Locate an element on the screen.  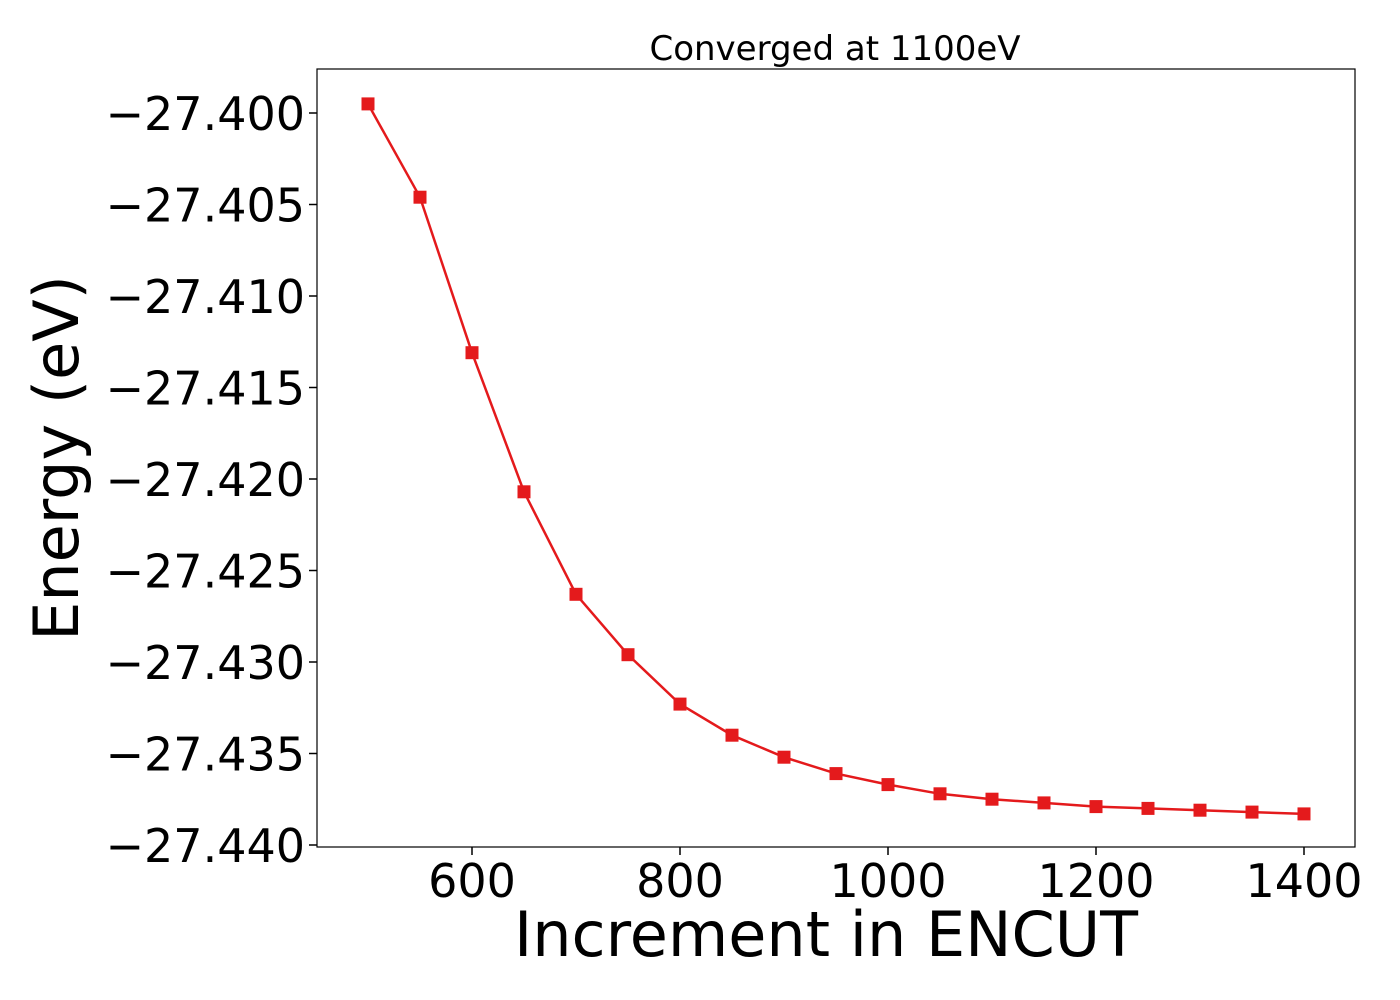
y-tick-label: −27.410 is located at coordinates (206, 297).